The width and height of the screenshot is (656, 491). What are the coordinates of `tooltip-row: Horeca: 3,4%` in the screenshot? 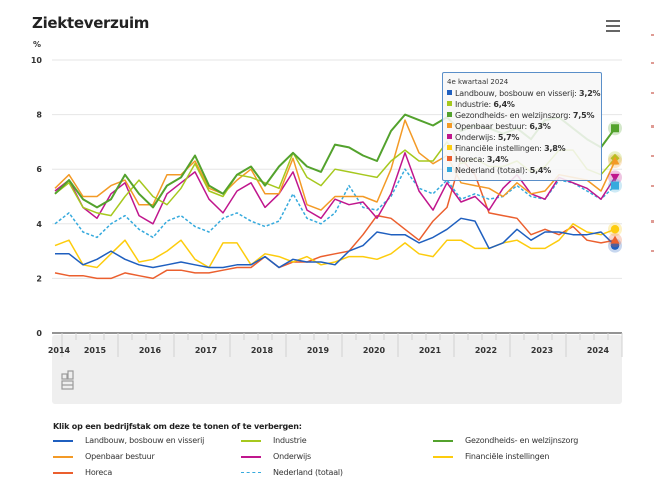 It's located at (522, 159).